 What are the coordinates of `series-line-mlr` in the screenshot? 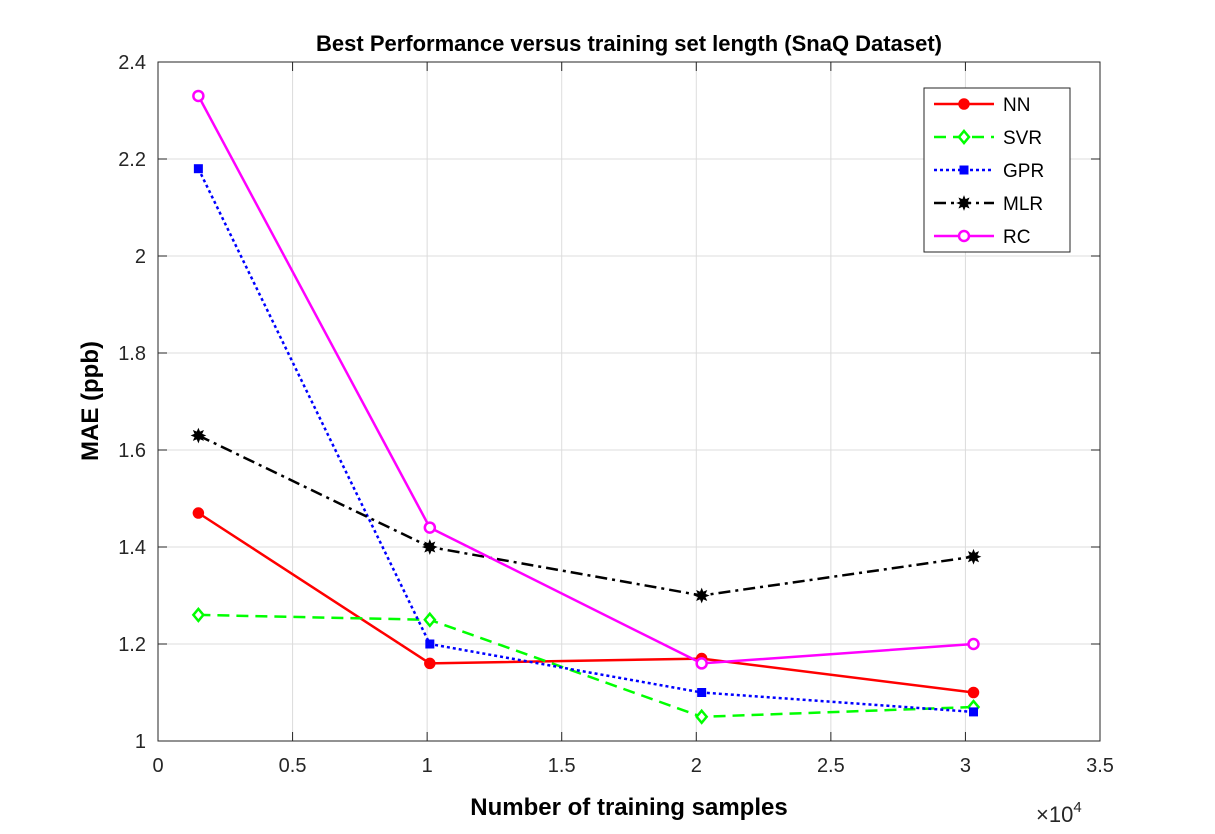 It's located at (585, 515).